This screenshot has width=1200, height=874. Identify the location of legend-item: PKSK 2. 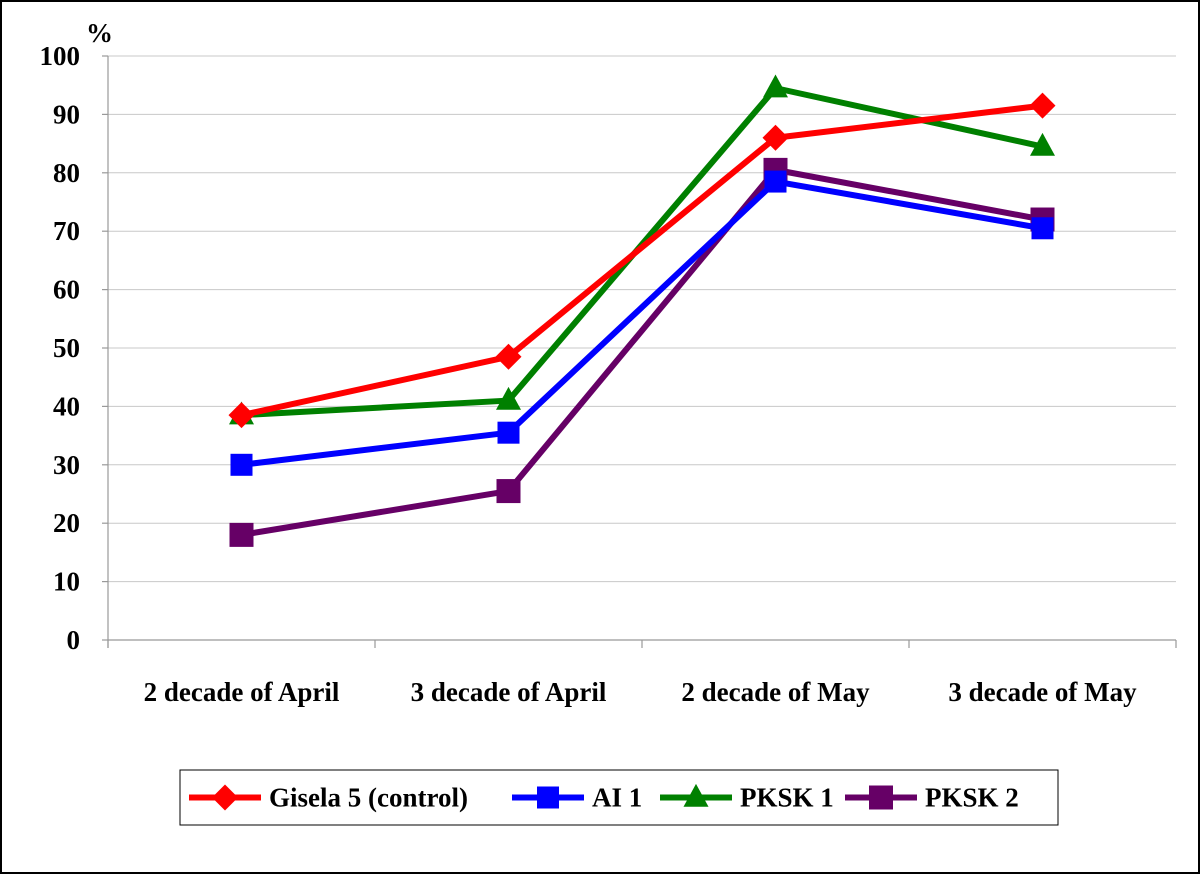
(932, 798).